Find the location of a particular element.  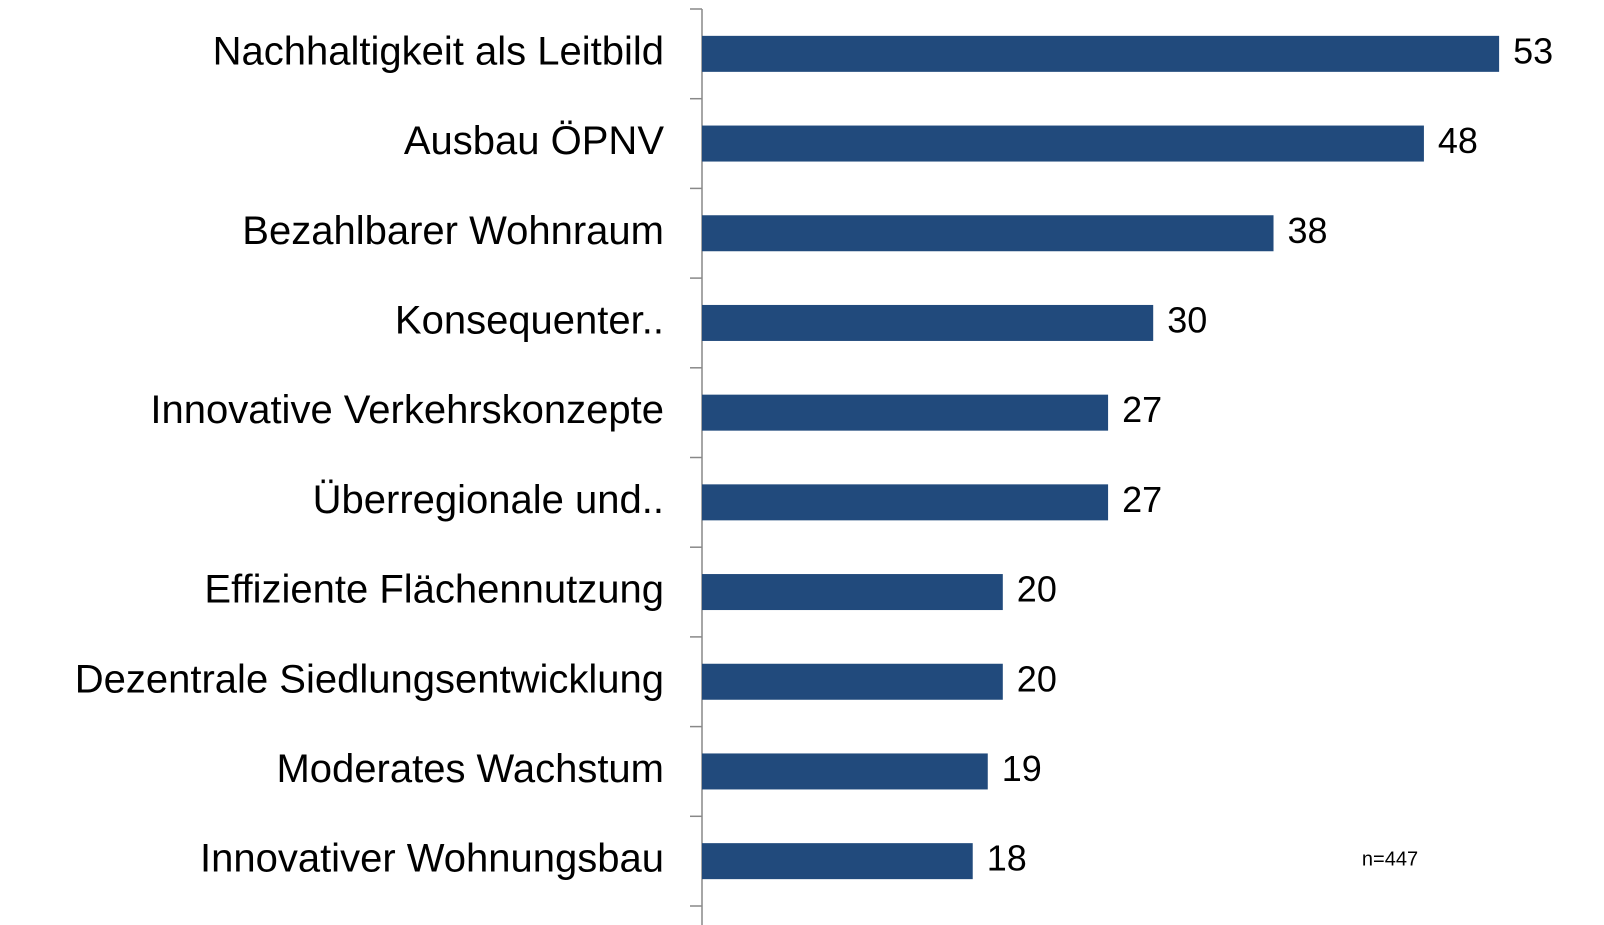

sample-size-note: n=447 is located at coordinates (1390, 859).